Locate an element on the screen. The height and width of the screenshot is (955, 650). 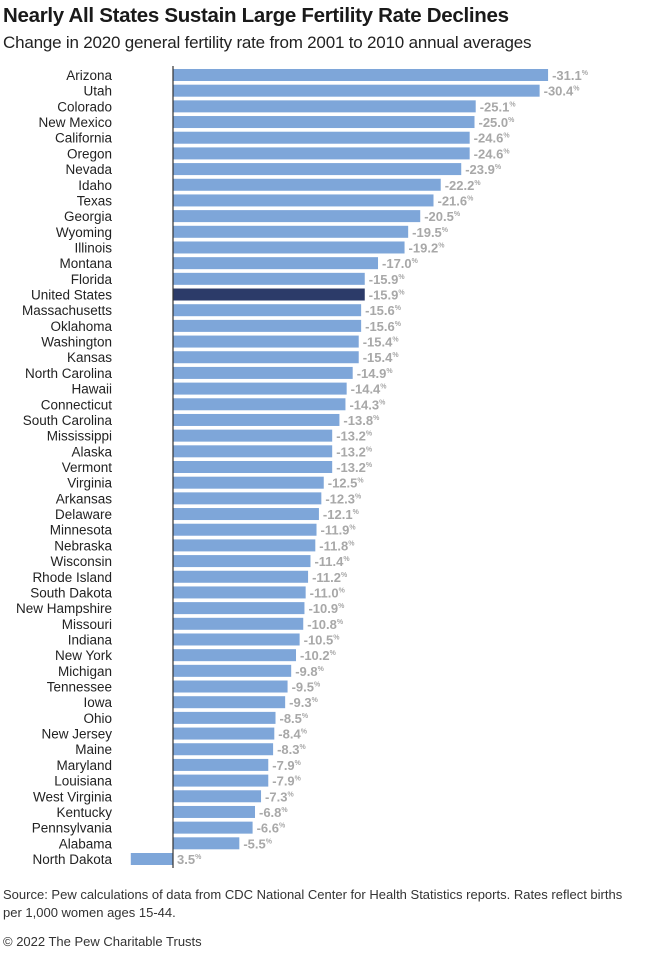
data-label: -9.5% is located at coordinates (306, 687).